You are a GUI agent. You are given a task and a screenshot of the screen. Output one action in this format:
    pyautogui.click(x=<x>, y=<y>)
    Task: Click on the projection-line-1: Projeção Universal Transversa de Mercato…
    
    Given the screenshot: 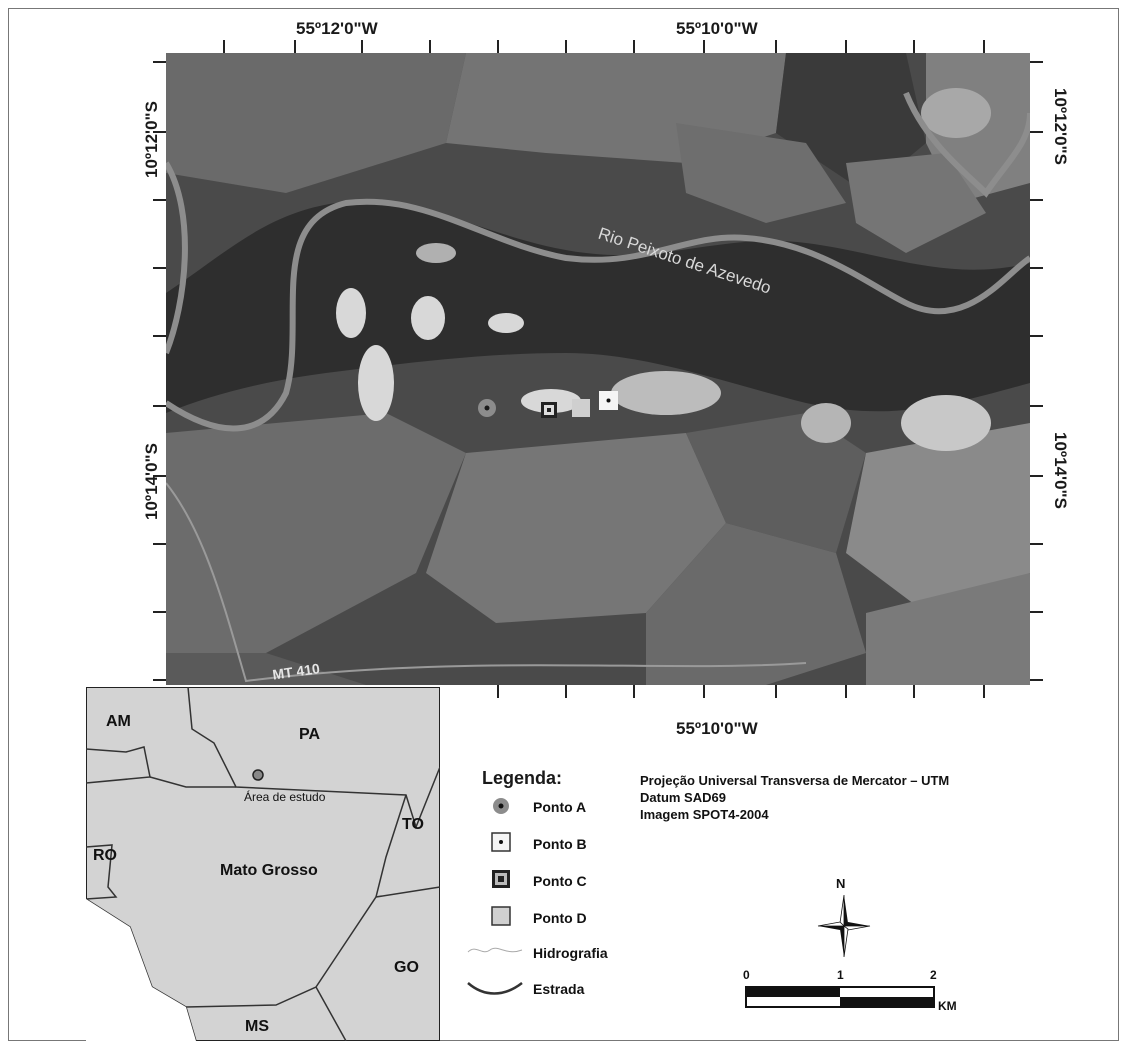 What is the action you would take?
    pyautogui.click(x=795, y=780)
    